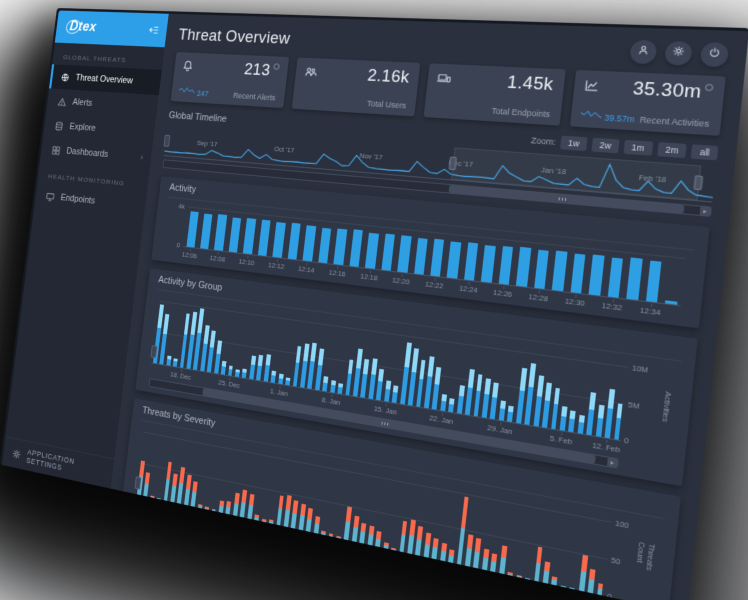 The image size is (748, 600). What do you see at coordinates (306, 269) in the screenshot?
I see `x-axis-label: 12:14` at bounding box center [306, 269].